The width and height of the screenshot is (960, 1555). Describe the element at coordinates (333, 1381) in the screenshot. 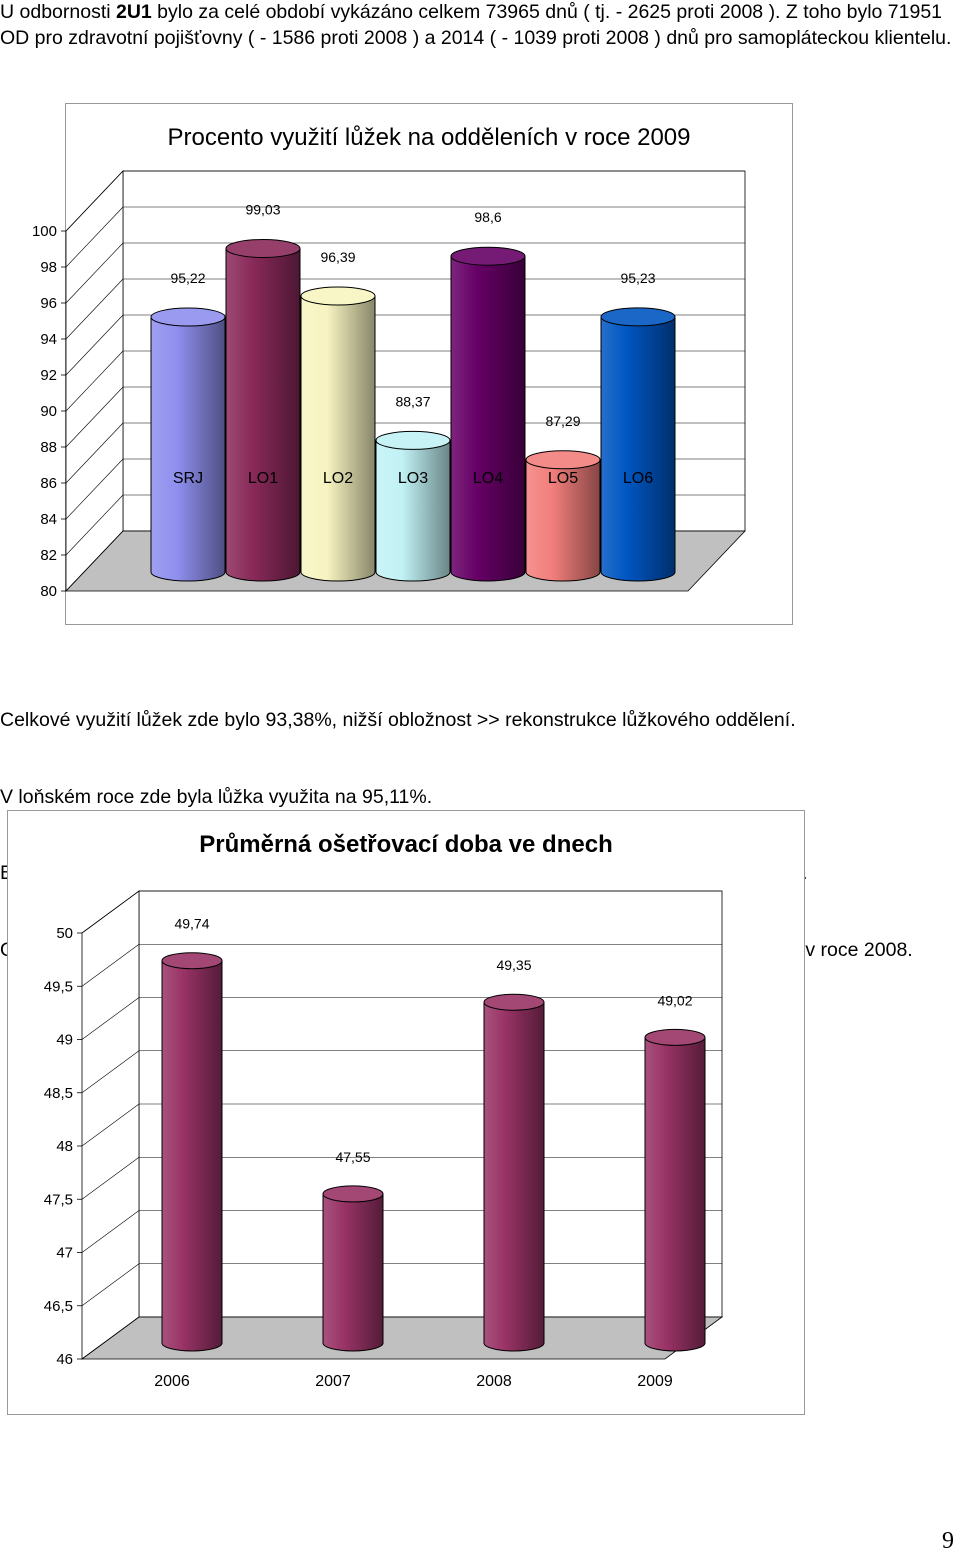

I see `x-tick-label: 2007` at that location.